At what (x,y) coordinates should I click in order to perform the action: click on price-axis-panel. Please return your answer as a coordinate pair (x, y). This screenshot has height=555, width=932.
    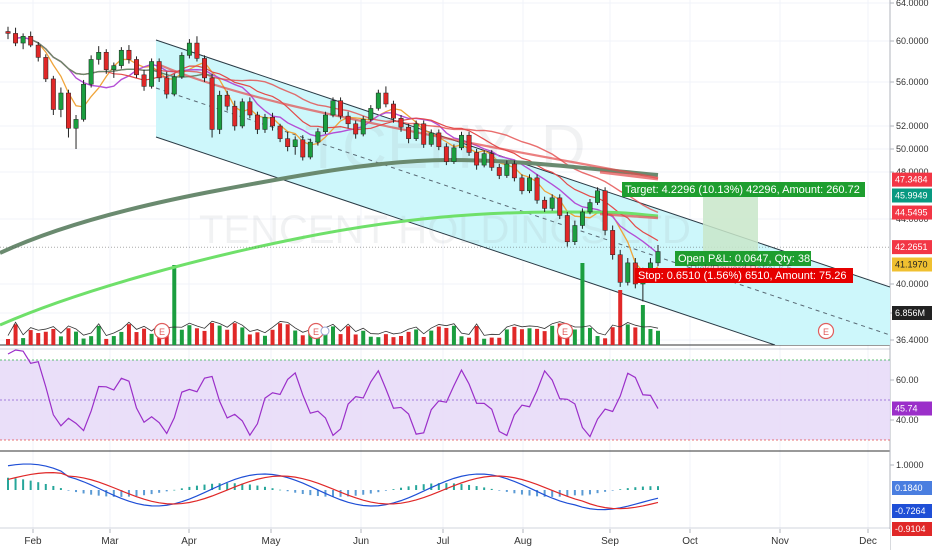
    Looking at the image, I should click on (911, 275).